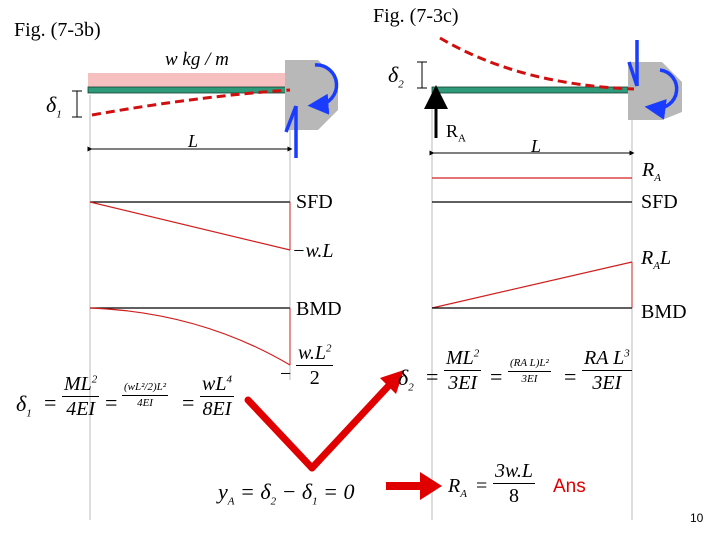 The image size is (720, 540). Describe the element at coordinates (280, 434) in the screenshot. I see `v-arrow-left` at that location.